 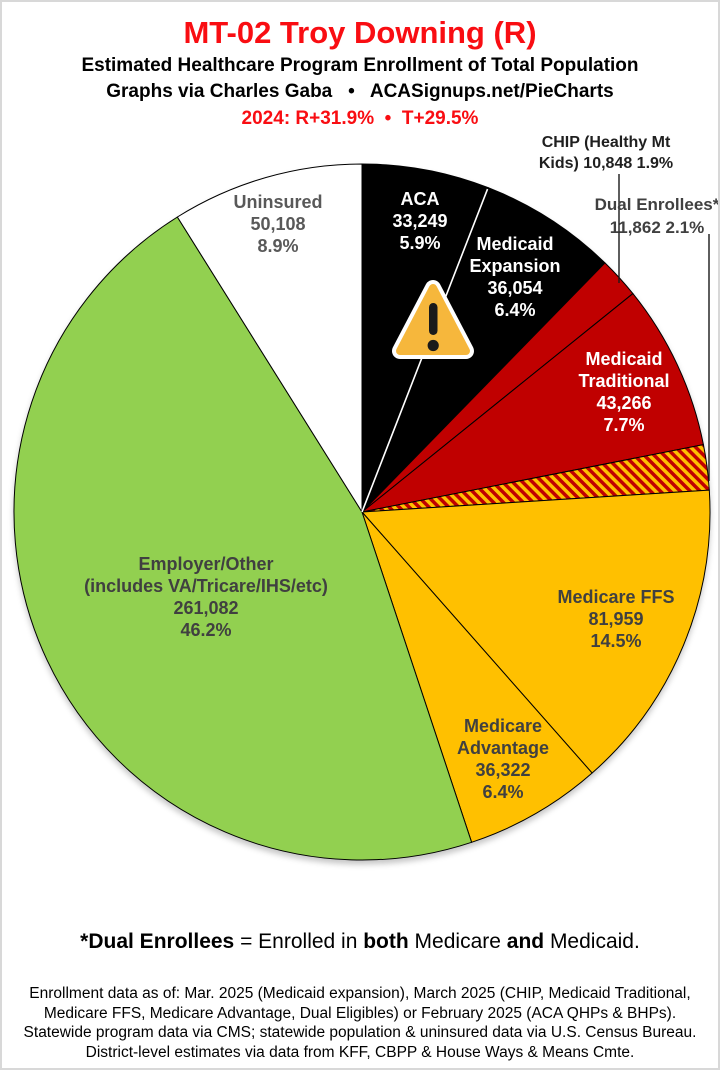 I want to click on pie-slice-medicare_ffs, so click(x=536, y=631).